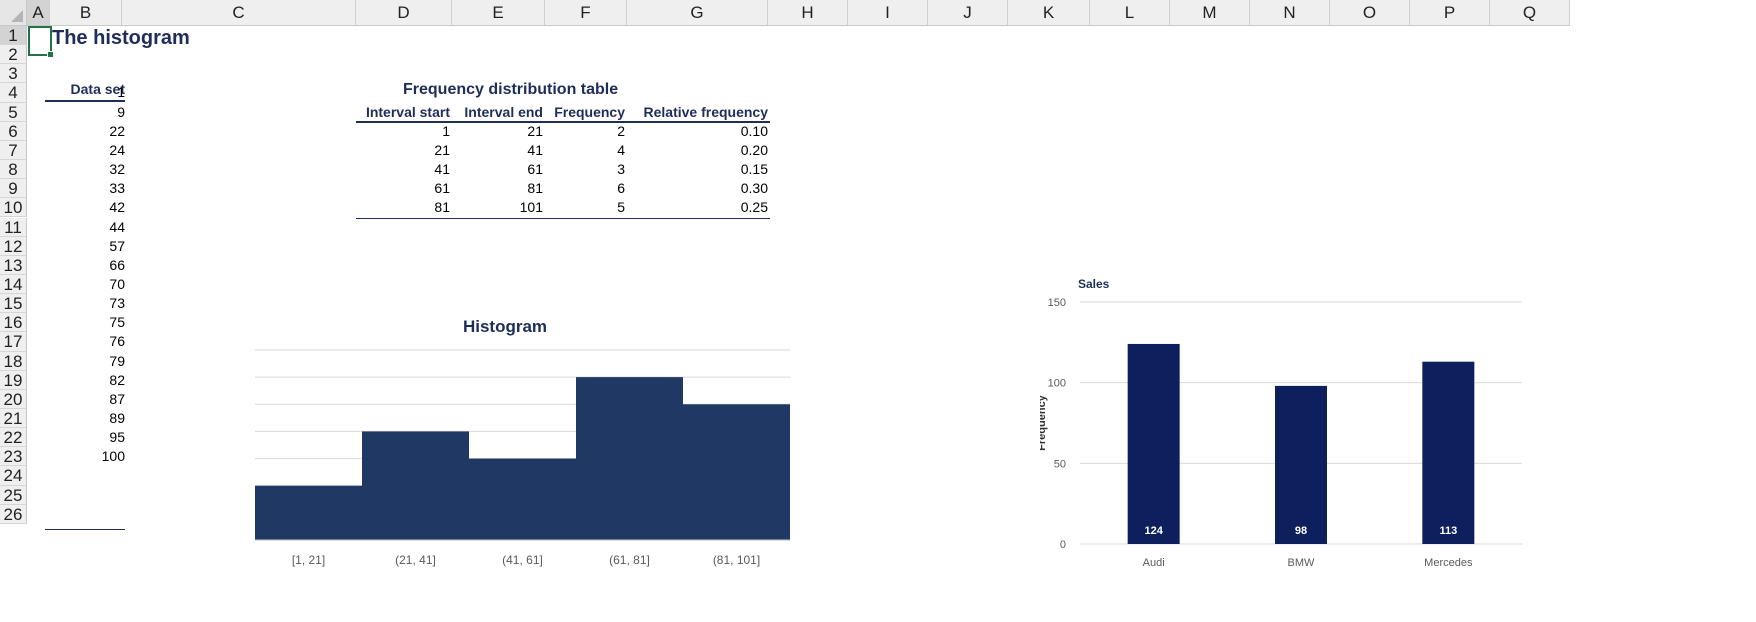 The height and width of the screenshot is (622, 1756). Describe the element at coordinates (498, 13) in the screenshot. I see `column-header-e: E` at that location.